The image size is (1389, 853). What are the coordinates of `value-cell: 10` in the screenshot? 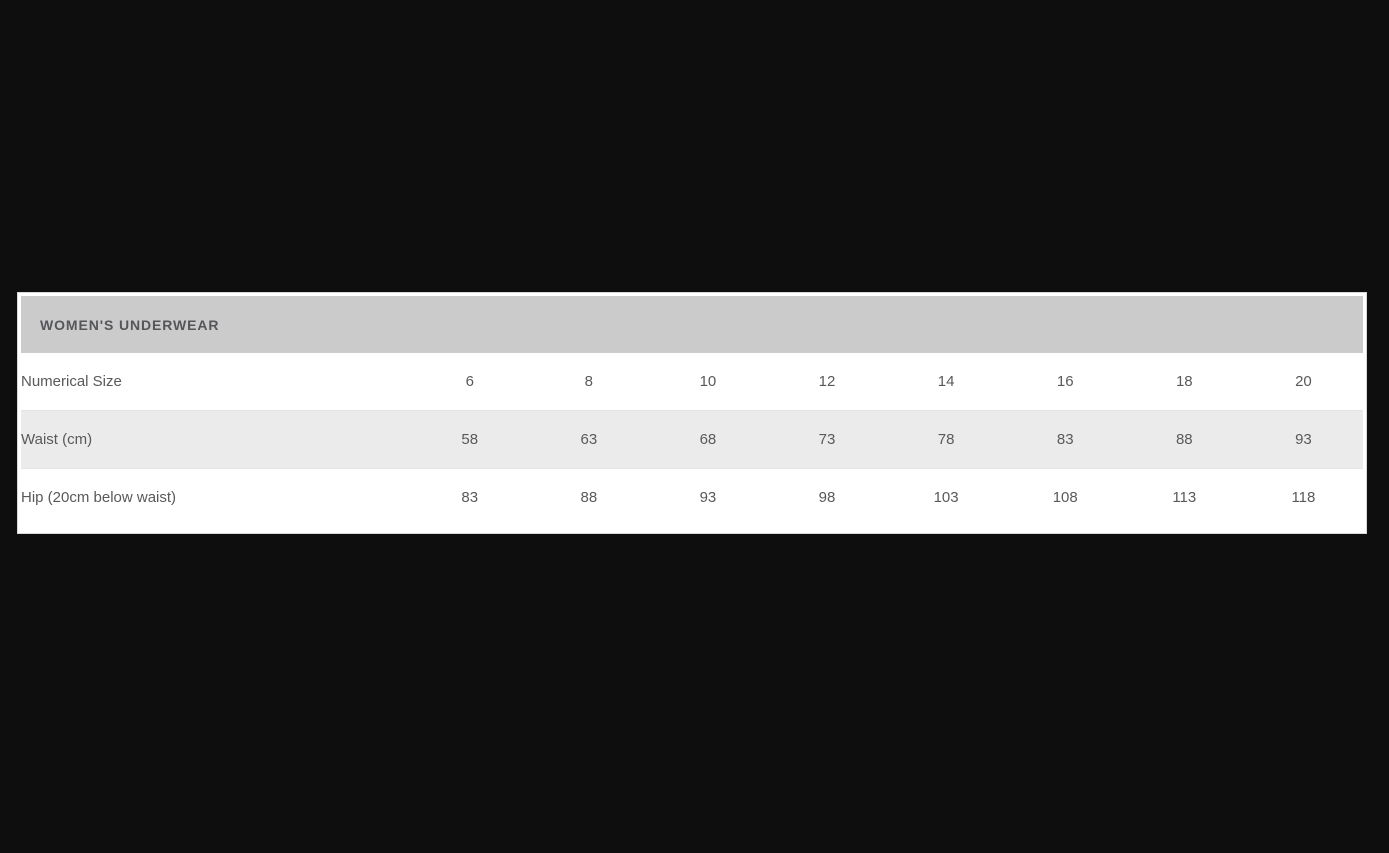 It's located at (708, 382).